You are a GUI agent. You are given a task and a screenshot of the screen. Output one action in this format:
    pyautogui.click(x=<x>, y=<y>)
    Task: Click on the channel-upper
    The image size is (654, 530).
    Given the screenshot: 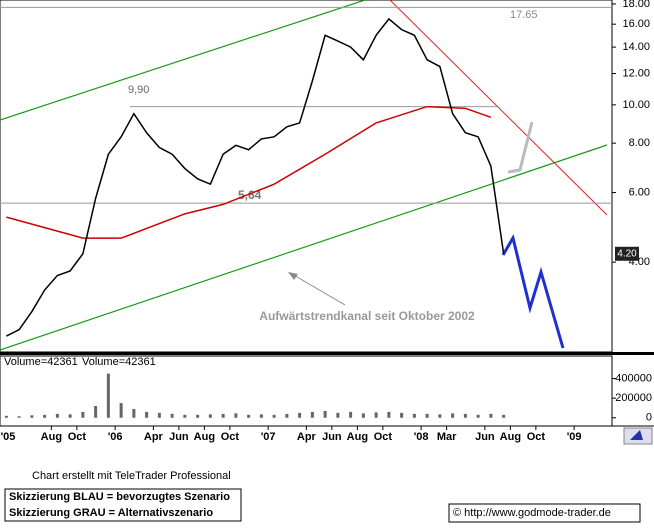 What is the action you would take?
    pyautogui.click(x=183, y=60)
    